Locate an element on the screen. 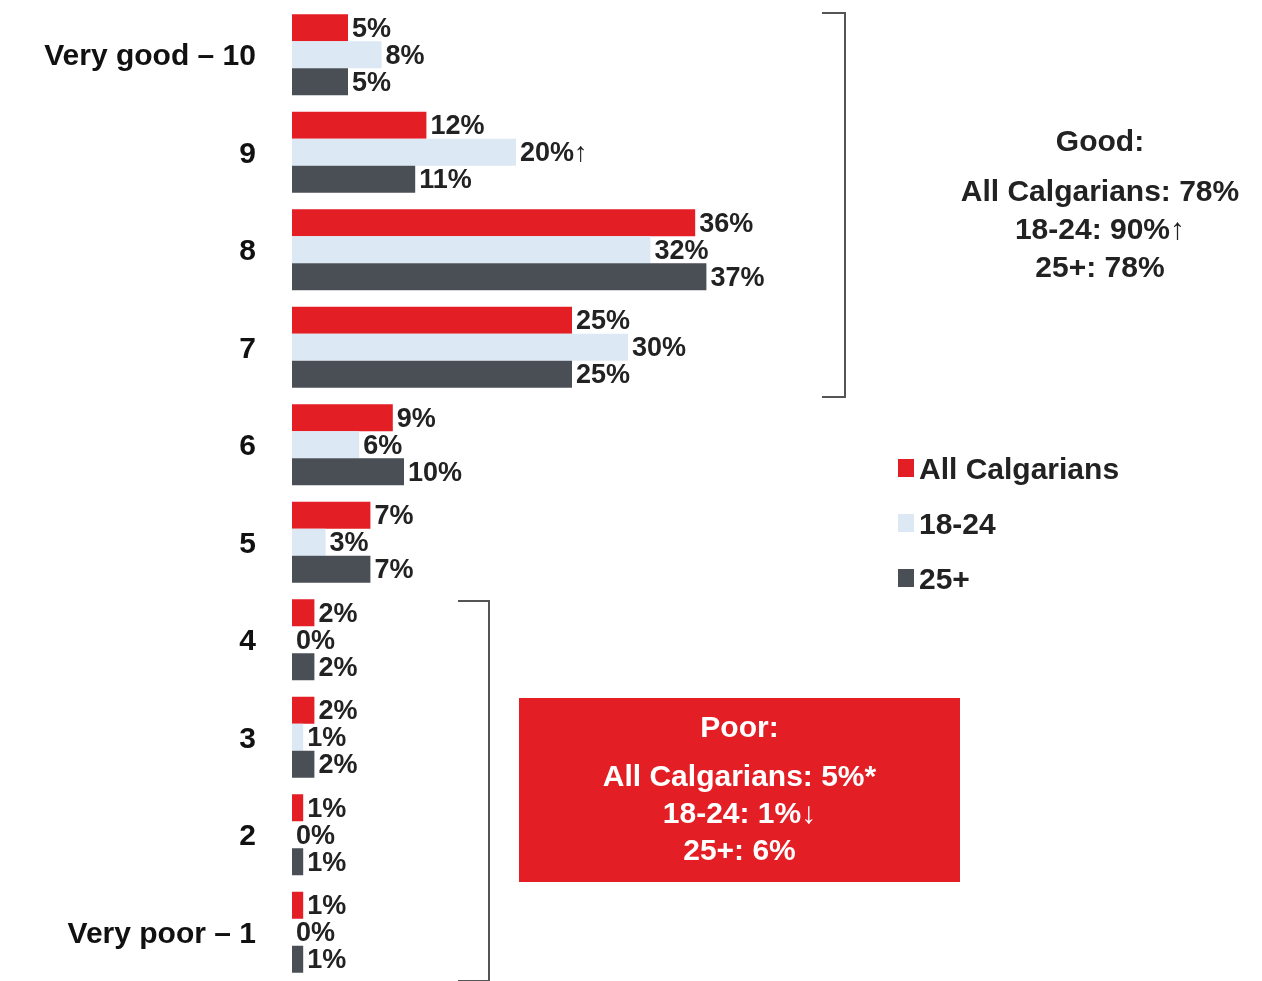 The height and width of the screenshot is (981, 1262). legend-label: 18-24 is located at coordinates (958, 523).